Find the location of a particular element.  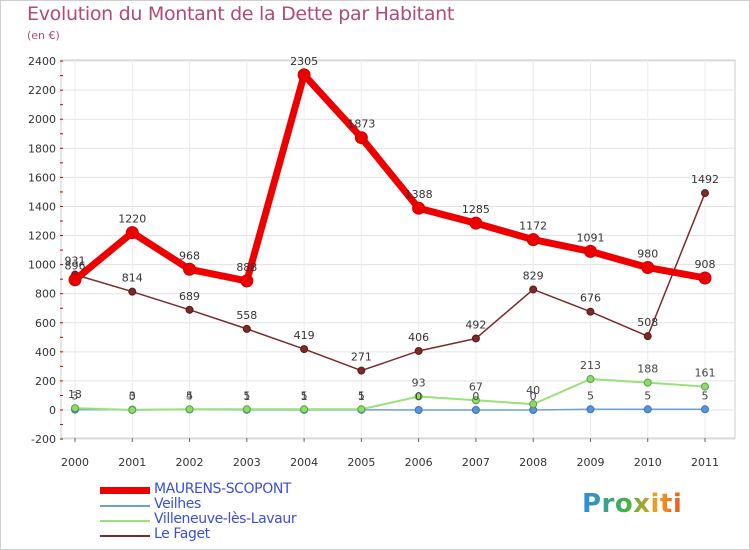

data-label: 188 is located at coordinates (647, 369).